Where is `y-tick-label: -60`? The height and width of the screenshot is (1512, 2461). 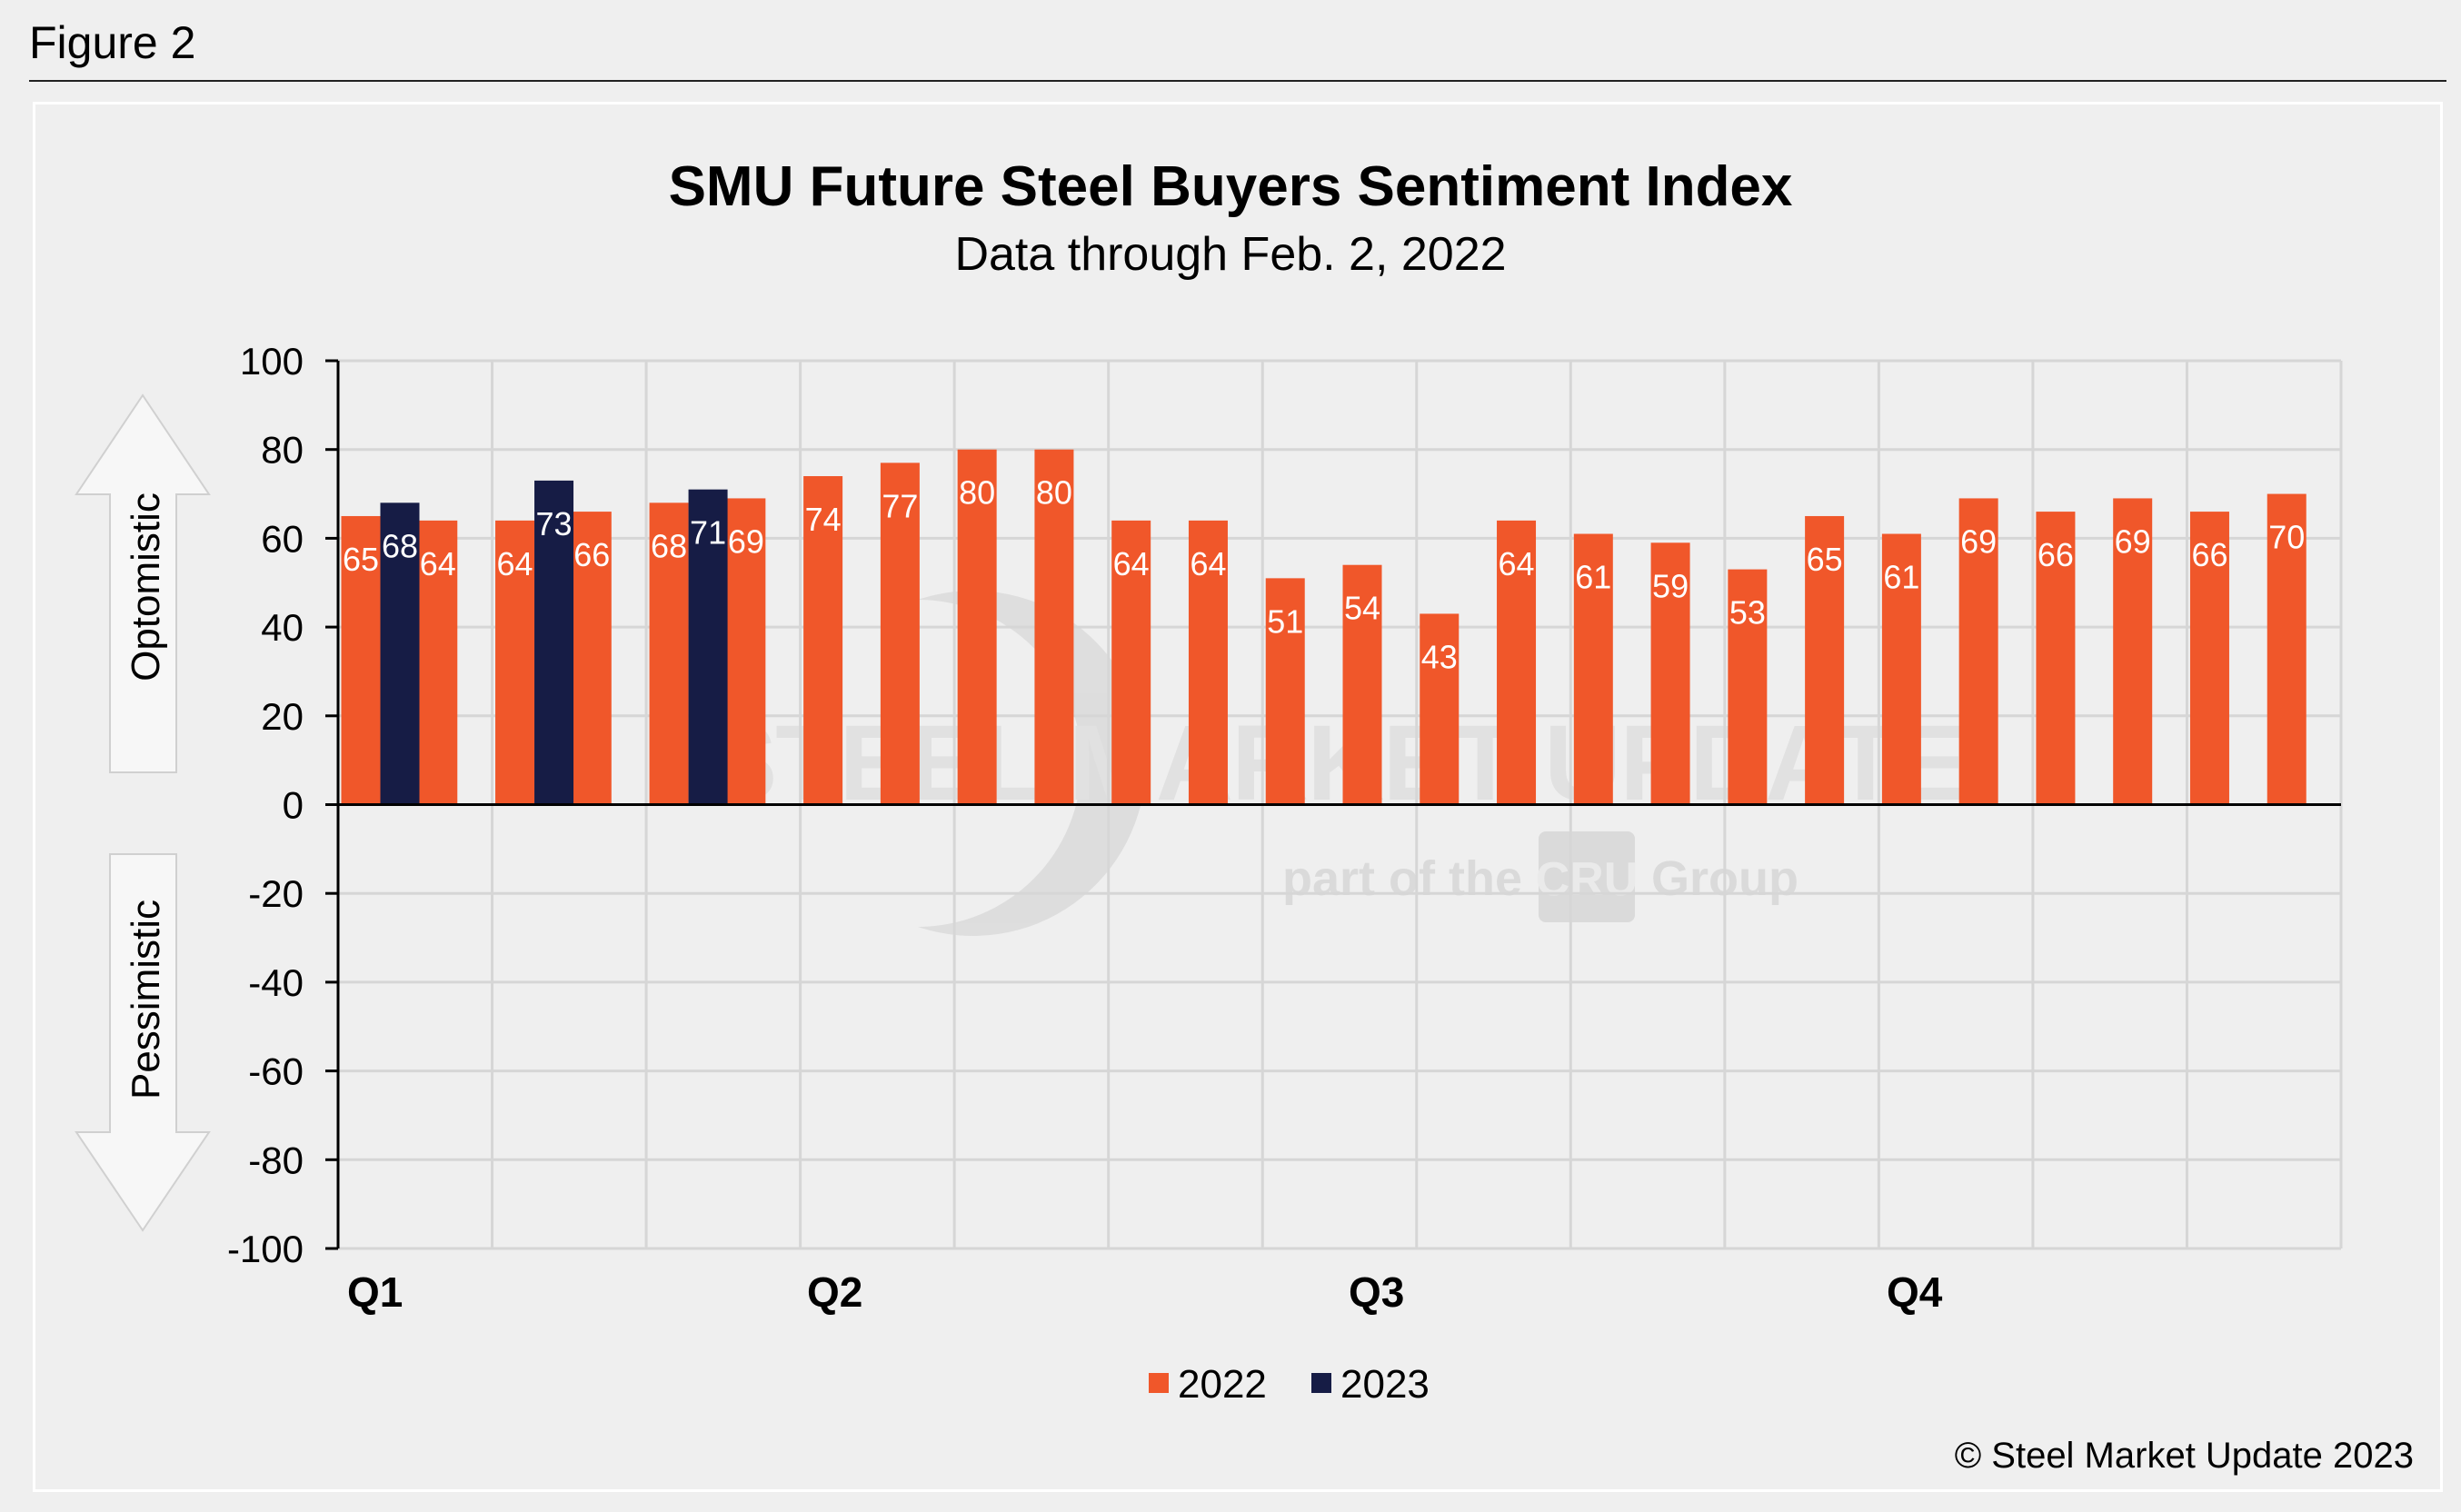 y-tick-label: -60 is located at coordinates (276, 1071).